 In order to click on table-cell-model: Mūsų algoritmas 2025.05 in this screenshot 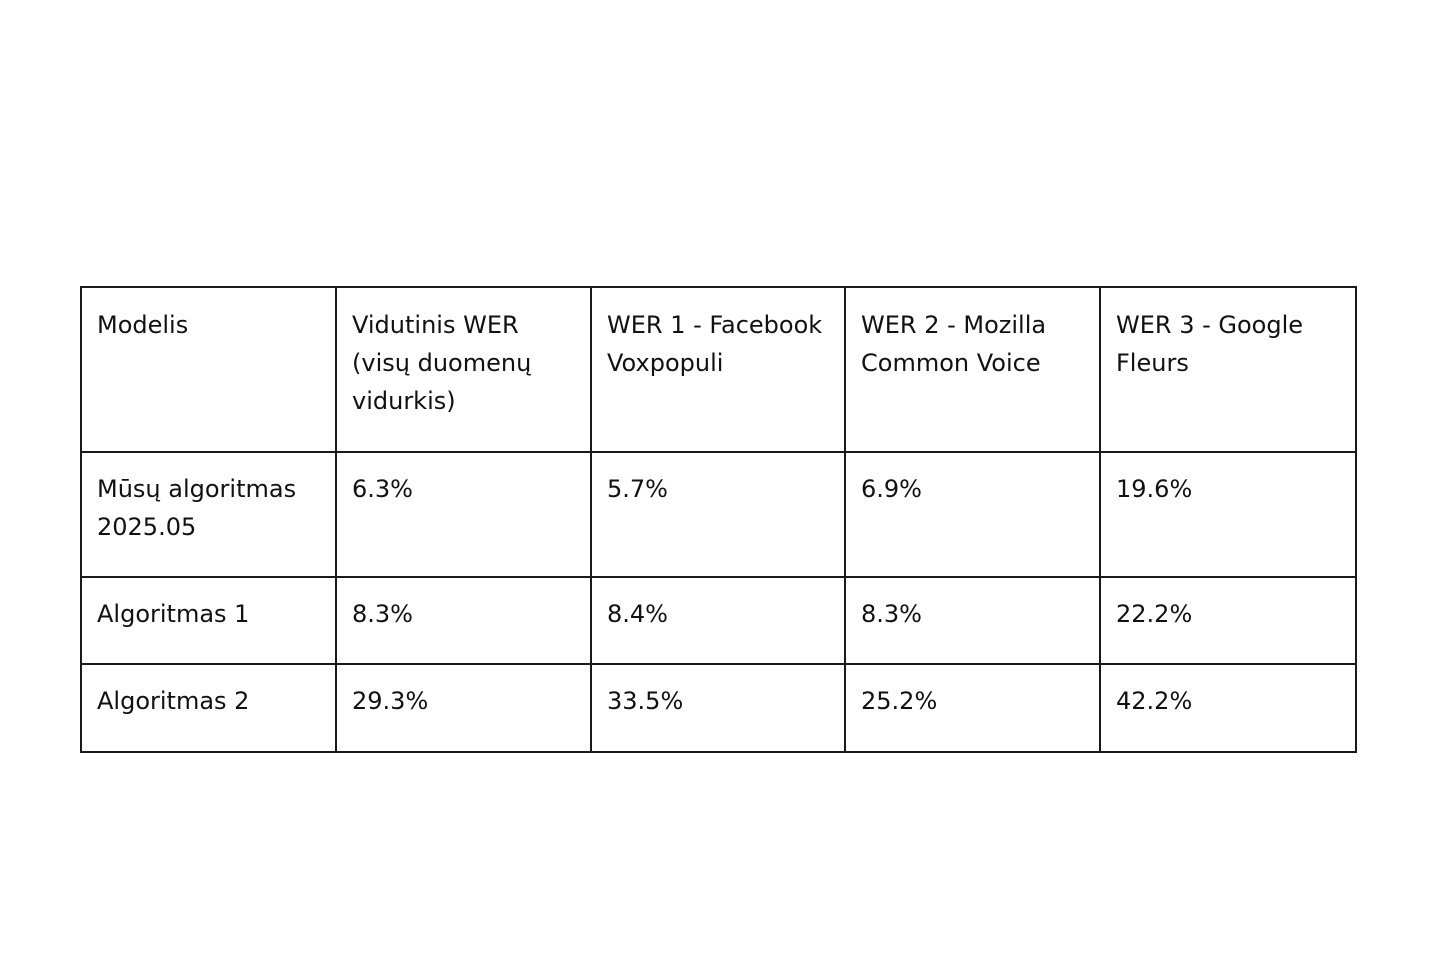, I will do `click(208, 514)`.